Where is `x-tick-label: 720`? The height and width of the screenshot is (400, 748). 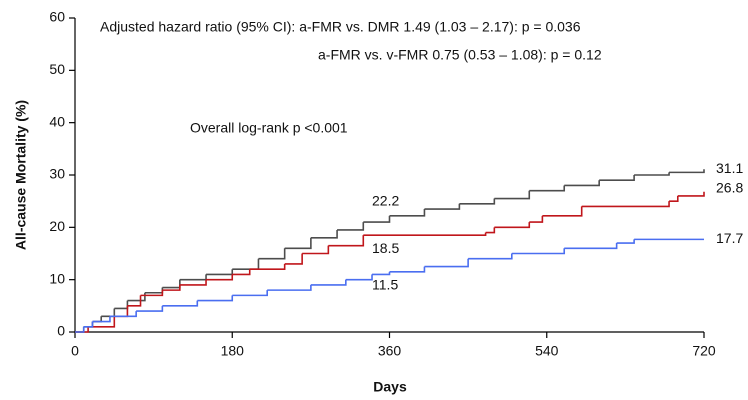
x-tick-label: 720 is located at coordinates (704, 351).